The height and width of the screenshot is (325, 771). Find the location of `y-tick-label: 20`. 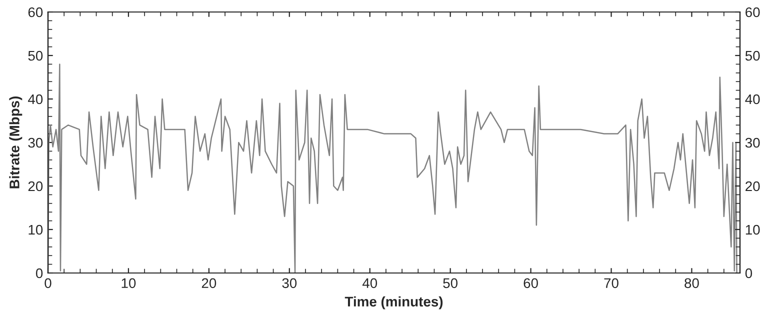

y-tick-label: 20 is located at coordinates (35, 186).